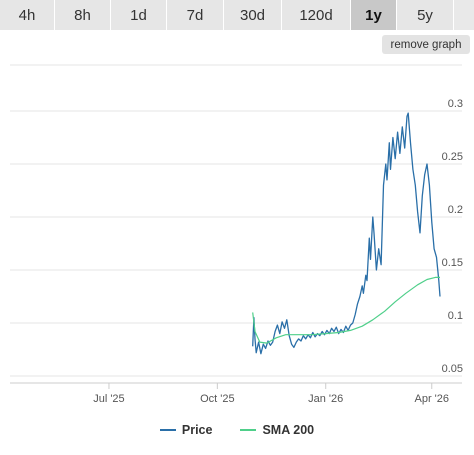  Describe the element at coordinates (197, 430) in the screenshot. I see `legend-label: Price` at that location.